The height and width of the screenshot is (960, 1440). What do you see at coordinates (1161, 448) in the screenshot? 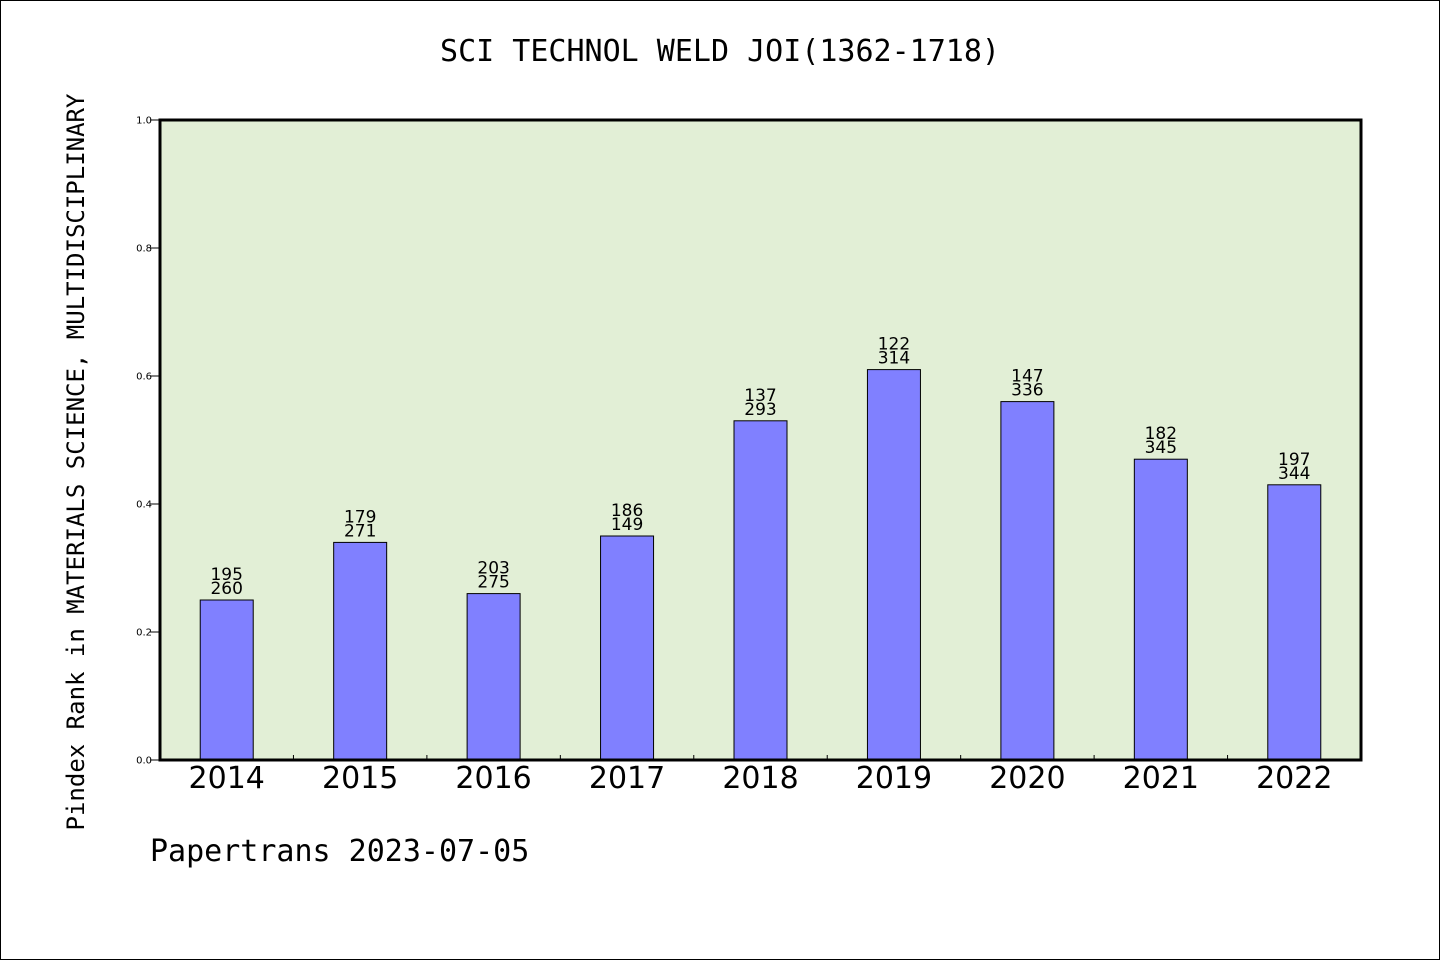
I see `bar-label-bottom: 345` at bounding box center [1161, 448].